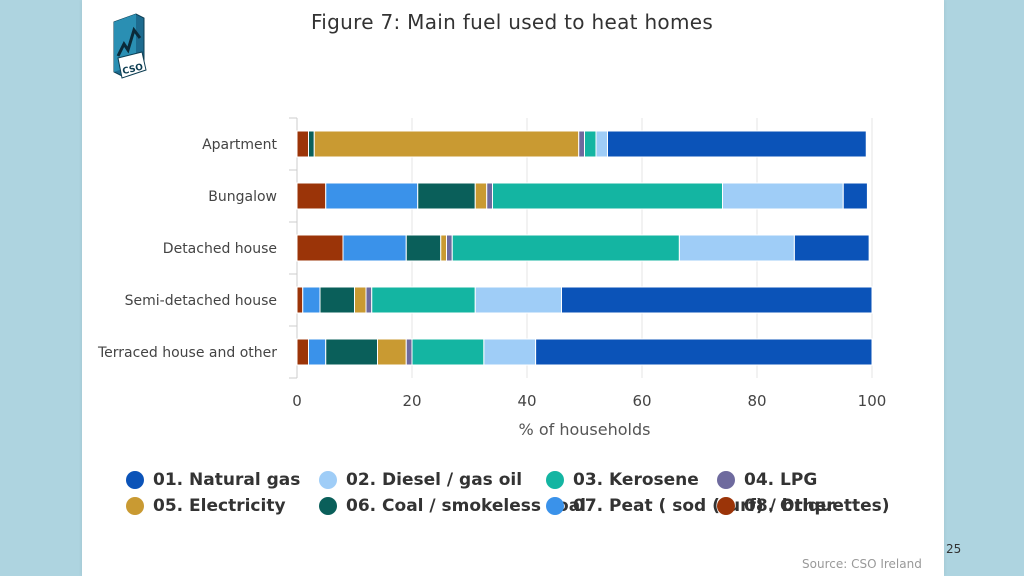 Image resolution: width=1024 pixels, height=576 pixels. What do you see at coordinates (781, 480) in the screenshot?
I see `legend-label: 04. LPG` at bounding box center [781, 480].